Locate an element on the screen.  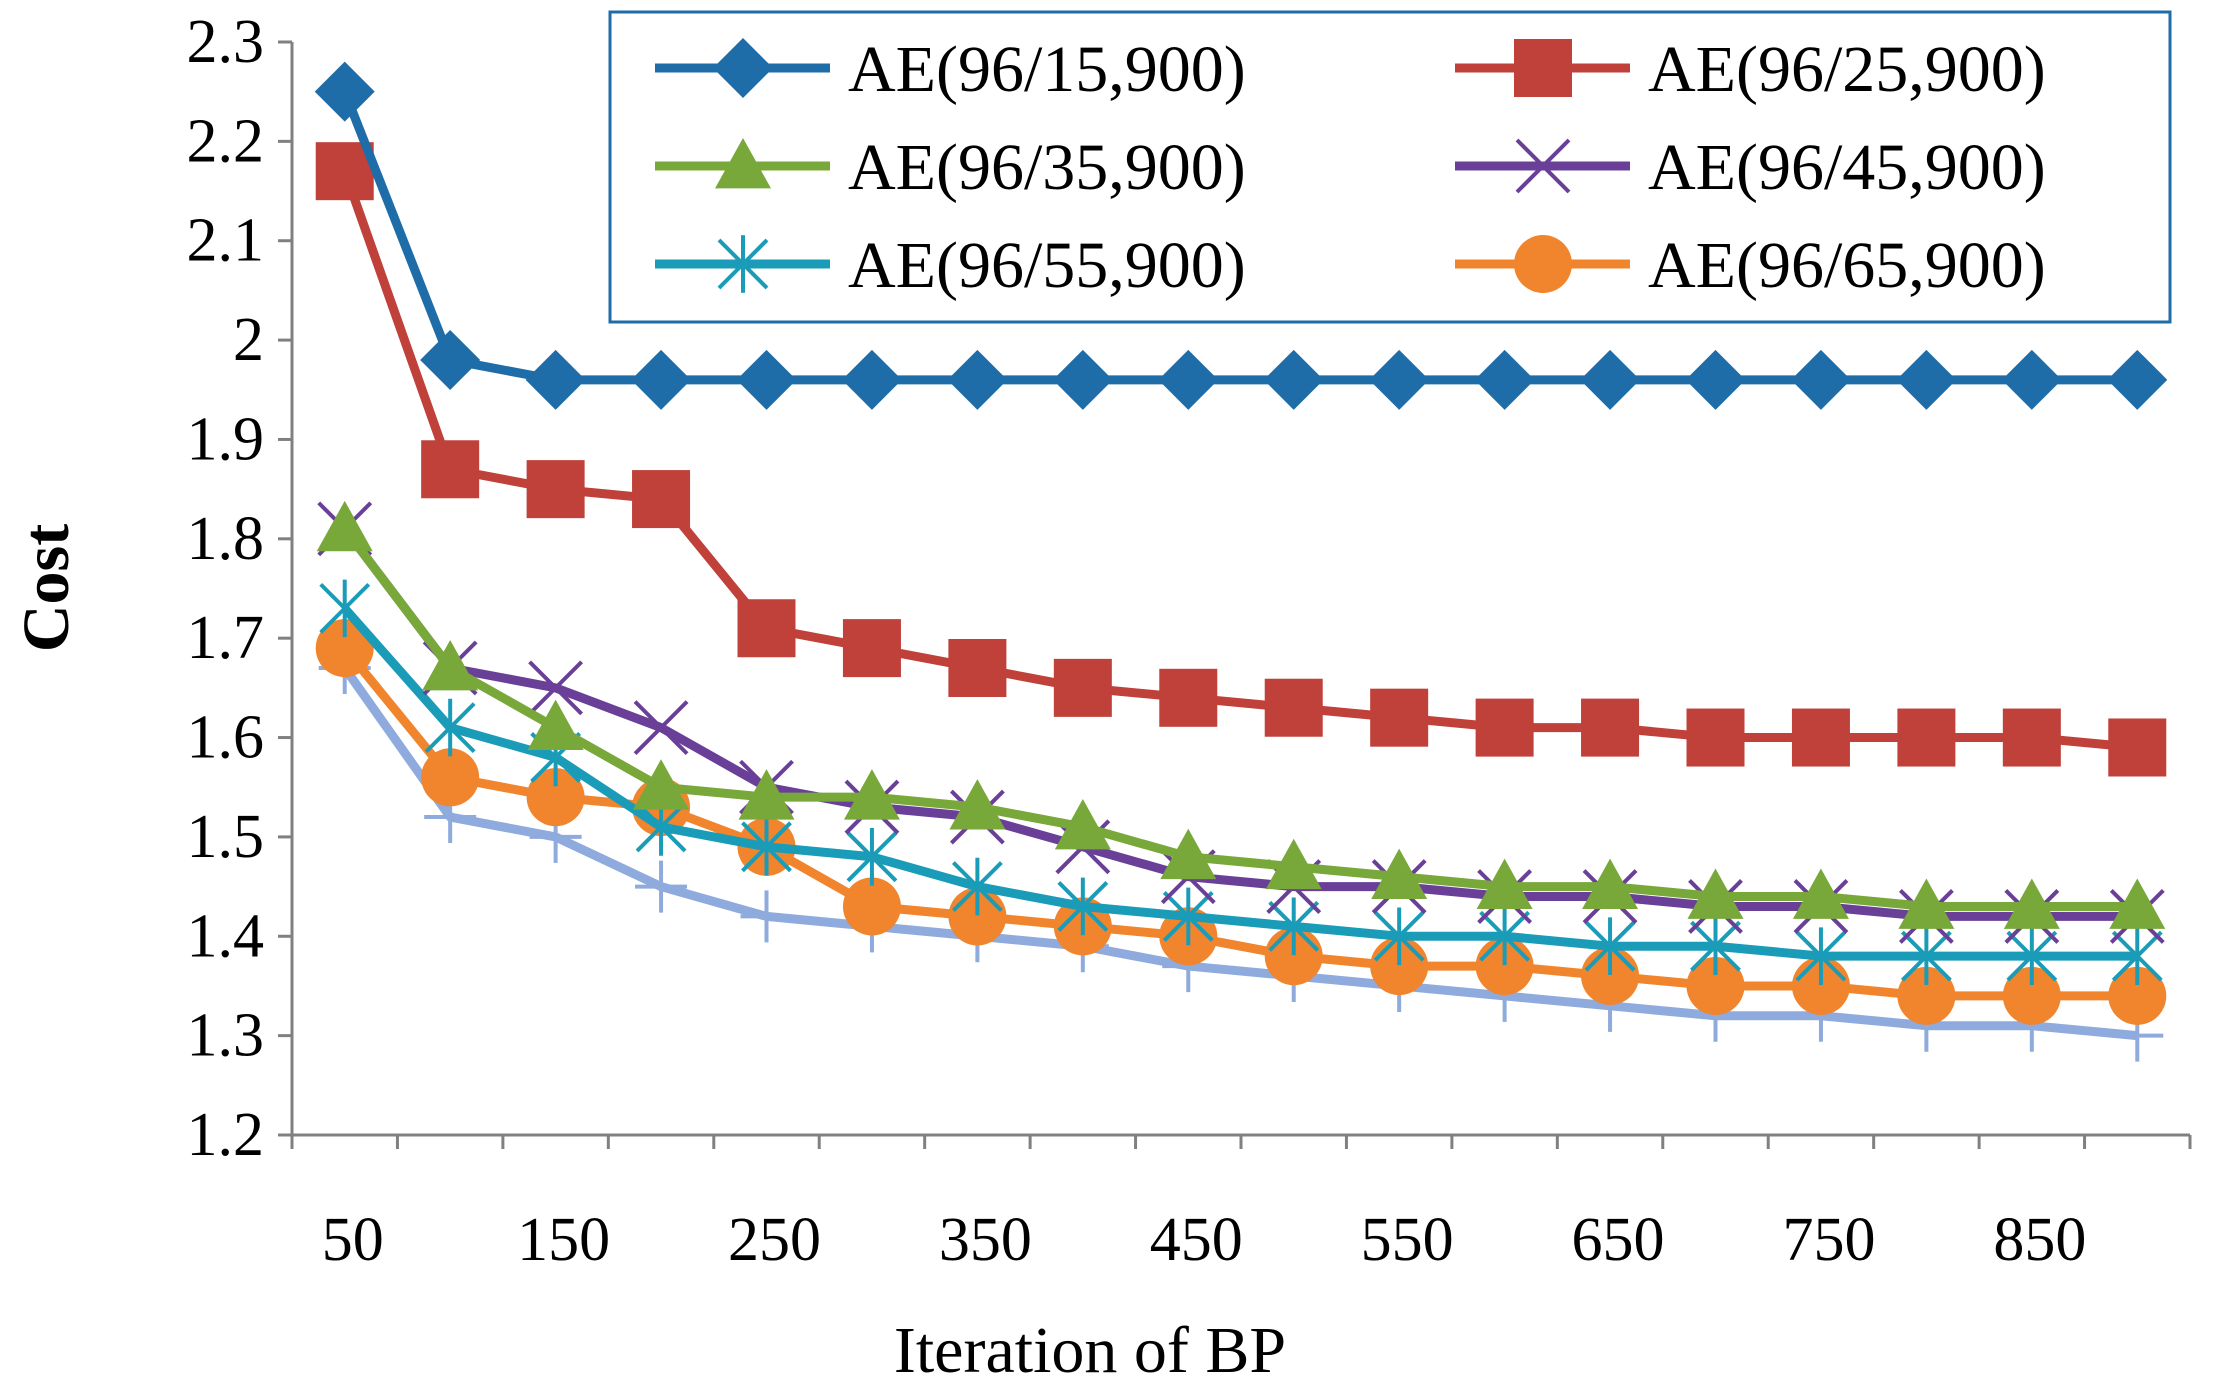
legend-label: AE(96/25,900) is located at coordinates (1847, 69).